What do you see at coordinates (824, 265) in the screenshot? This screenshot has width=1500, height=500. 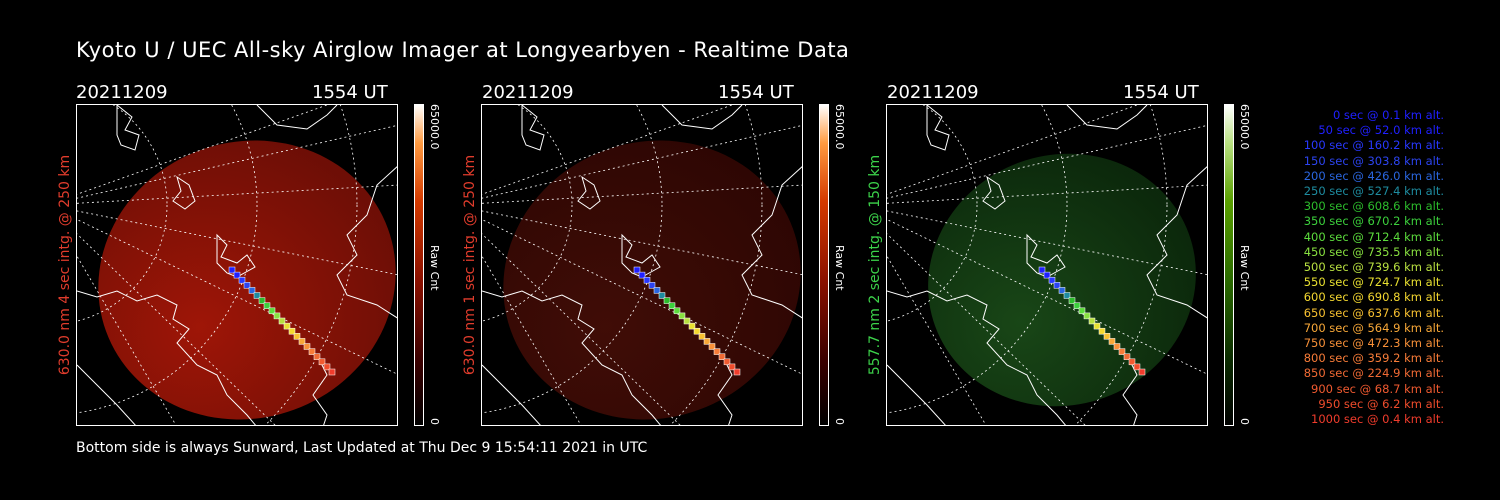 I see `panel-2-colorbar` at bounding box center [824, 265].